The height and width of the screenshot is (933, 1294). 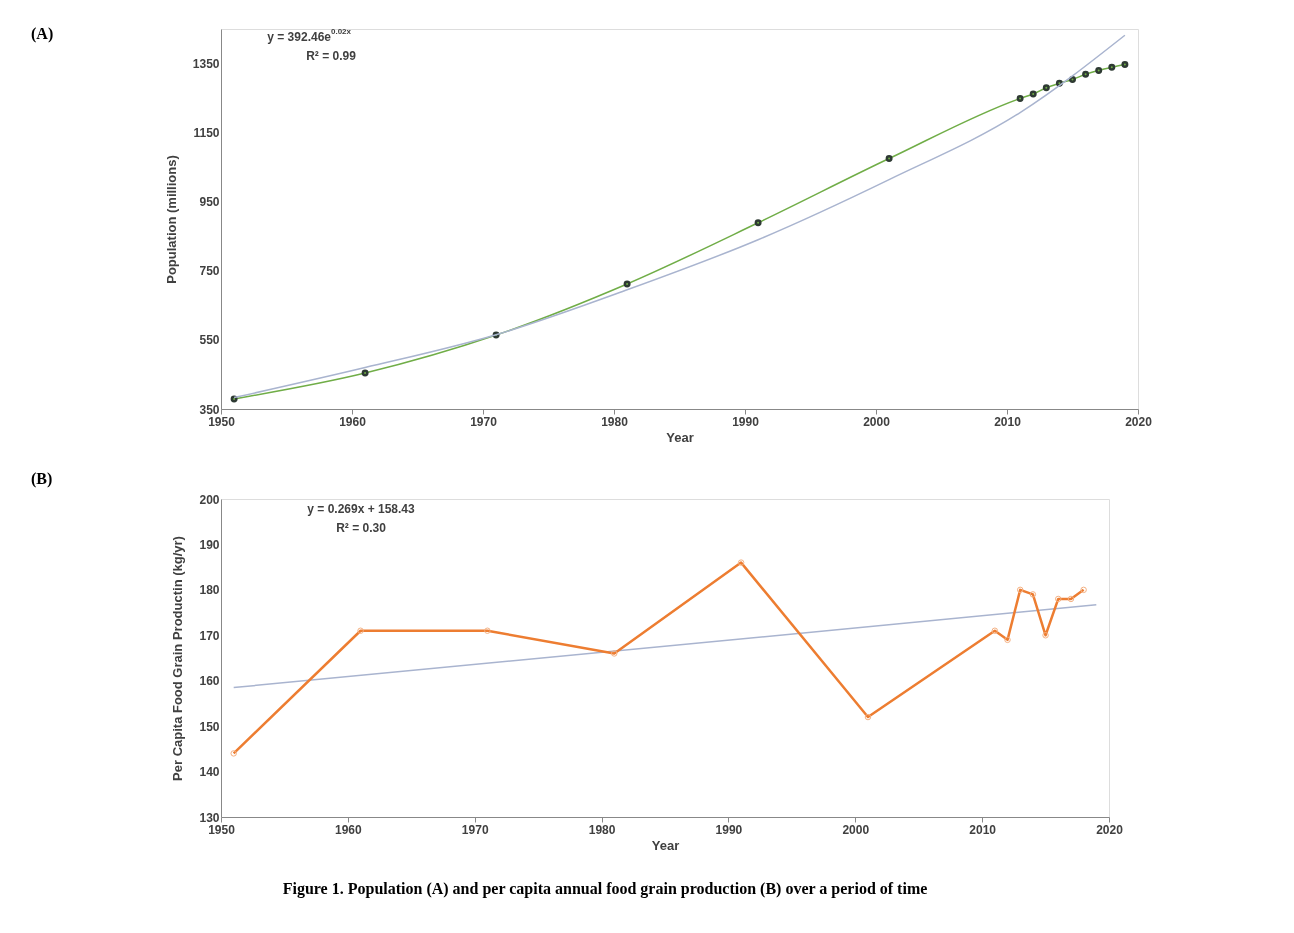 I want to click on annotation: R² = 0.99, so click(x=331, y=56).